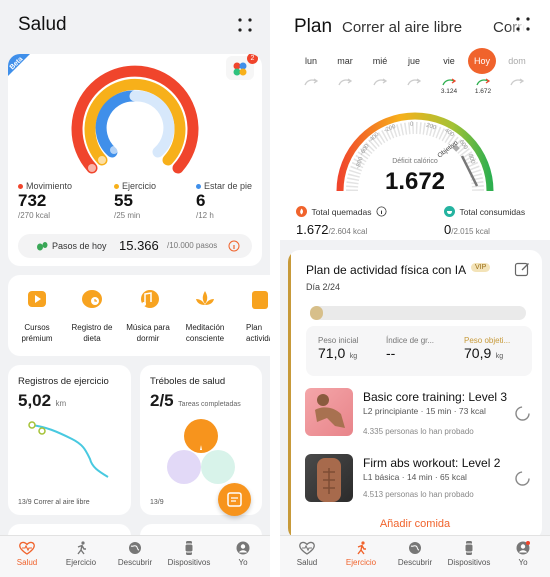 This screenshot has height=577, width=550. What do you see at coordinates (410, 349) in the screenshot?
I see `stat-body-fat: Índice de gr... --` at bounding box center [410, 349].